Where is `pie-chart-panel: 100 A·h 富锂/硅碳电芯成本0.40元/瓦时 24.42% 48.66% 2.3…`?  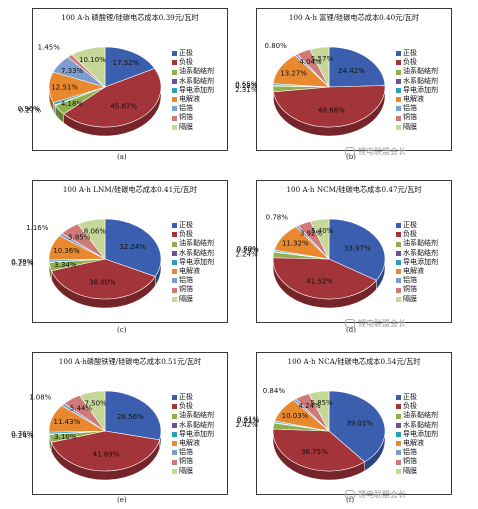
pie-chart-panel: 100 A·h 富锂/硅碳电芯成本0.40元/瓦时 24.42% 48.66% 2.3… is located at coordinates (343, 79).